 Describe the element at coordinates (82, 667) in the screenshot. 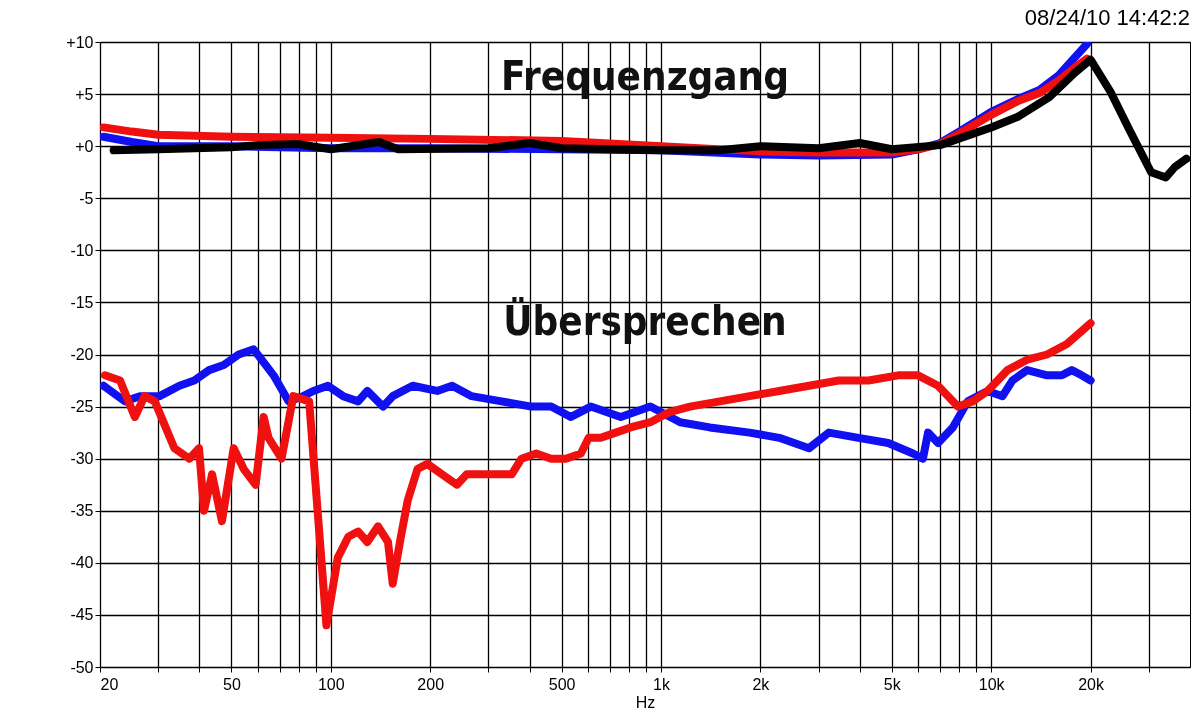

I see `y-tick-label: -50` at that location.